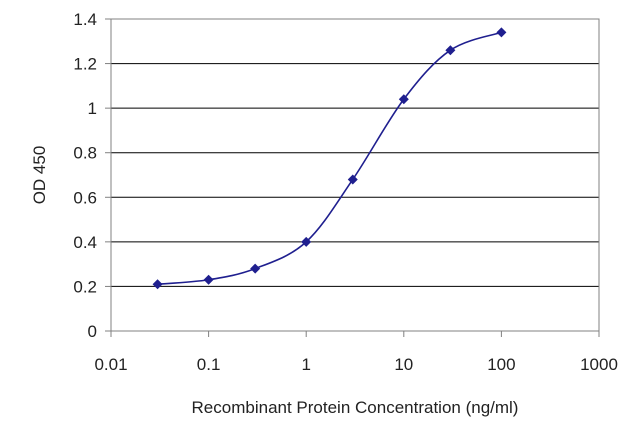 The height and width of the screenshot is (427, 640). I want to click on x-tick-label: 0.1, so click(209, 364).